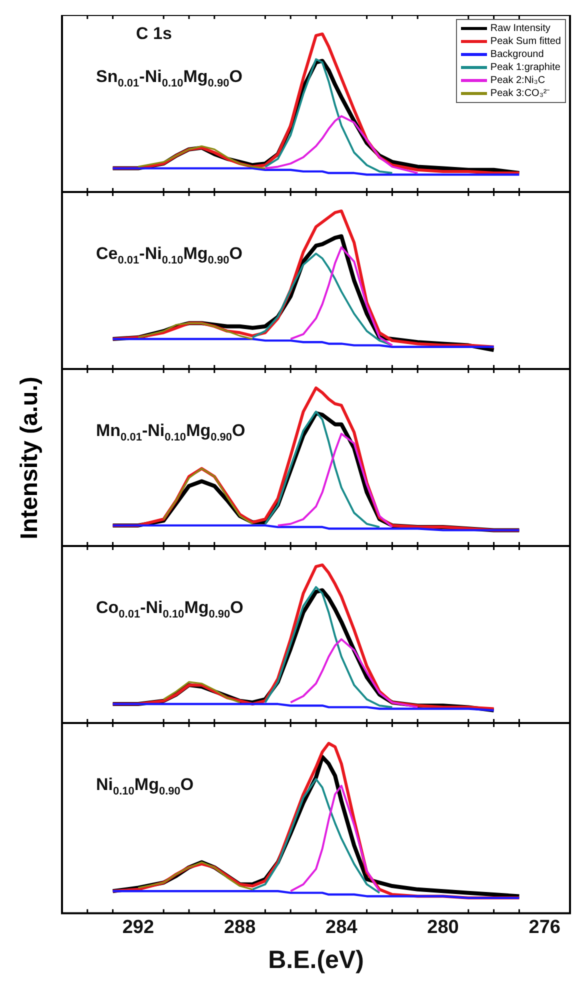 Image resolution: width=576 pixels, height=991 pixels. What do you see at coordinates (240, 927) in the screenshot?
I see `x-tick-label: 288` at bounding box center [240, 927].